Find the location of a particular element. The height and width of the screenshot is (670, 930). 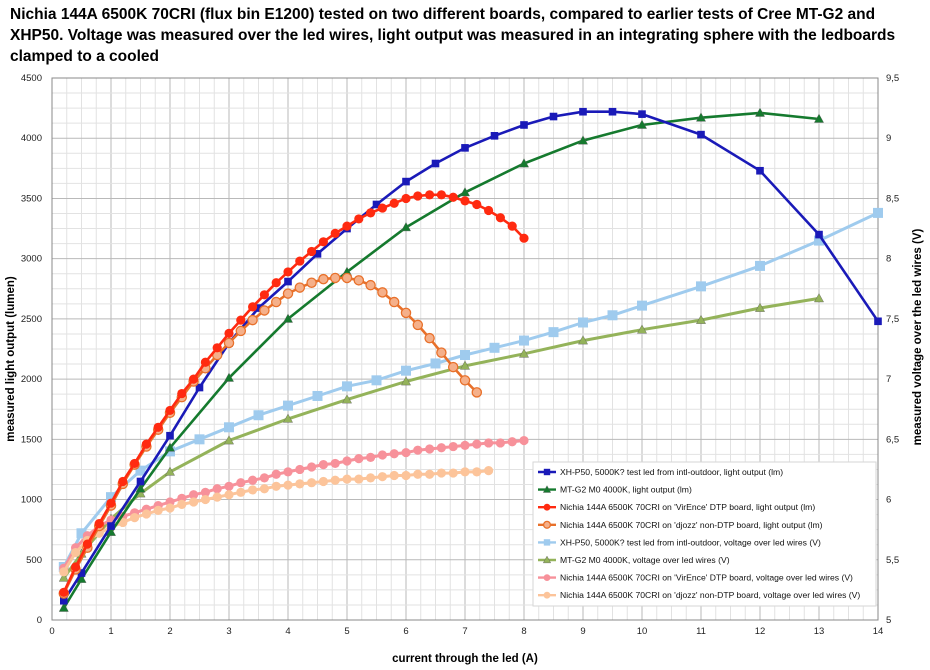

y-tick-label: 500 is located at coordinates (34, 560).